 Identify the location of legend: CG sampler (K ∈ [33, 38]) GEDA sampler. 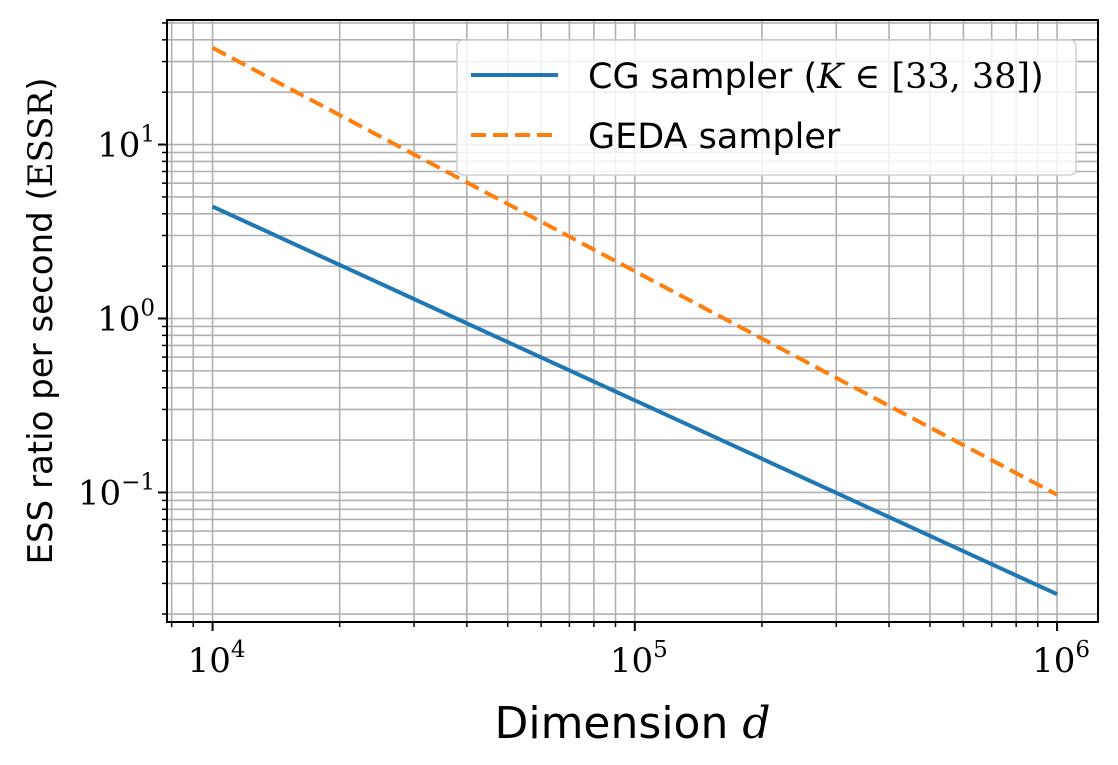
(766, 107).